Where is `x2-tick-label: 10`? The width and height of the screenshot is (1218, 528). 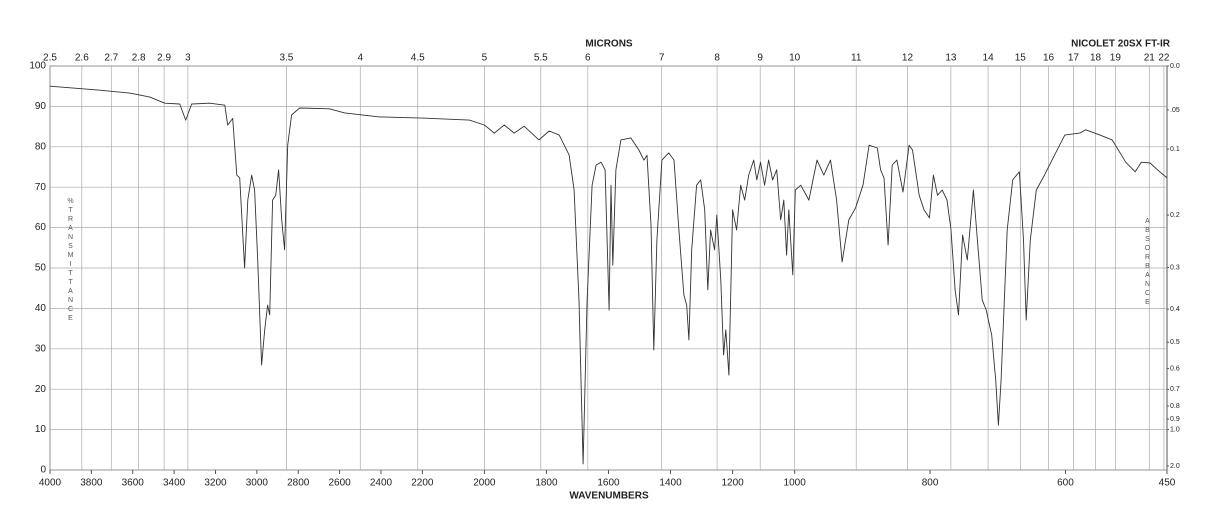 x2-tick-label: 10 is located at coordinates (795, 58).